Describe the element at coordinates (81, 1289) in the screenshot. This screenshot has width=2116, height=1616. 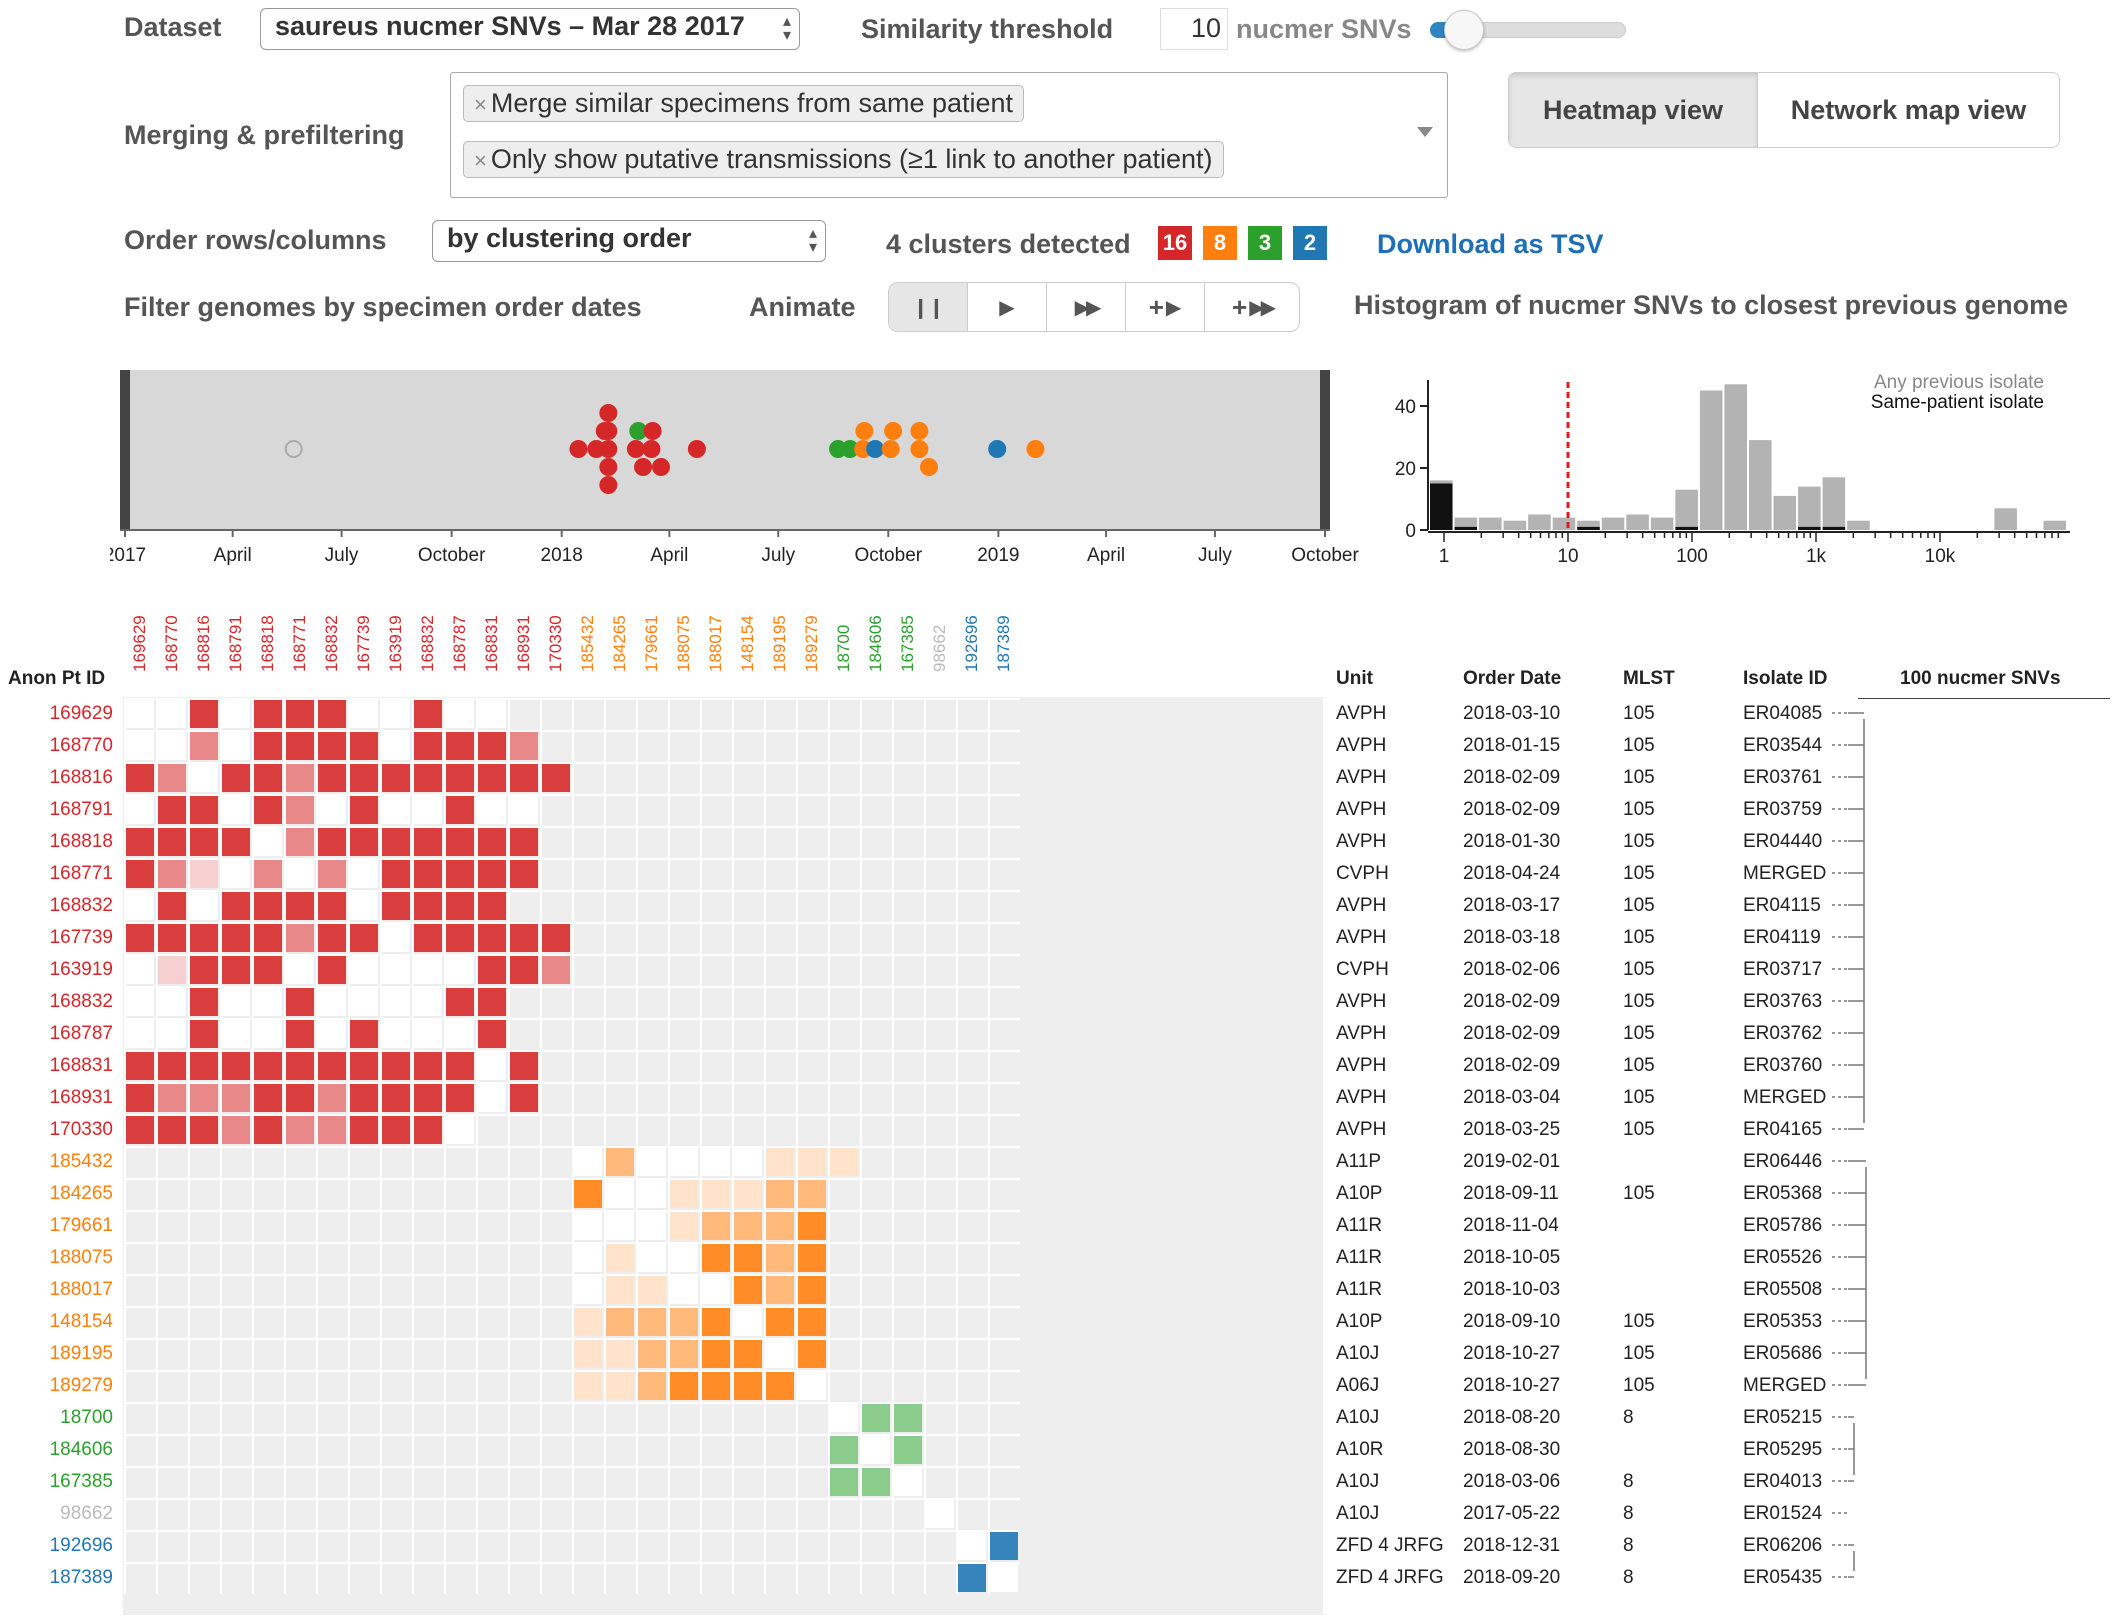
I see `row-label: 188017` at that location.